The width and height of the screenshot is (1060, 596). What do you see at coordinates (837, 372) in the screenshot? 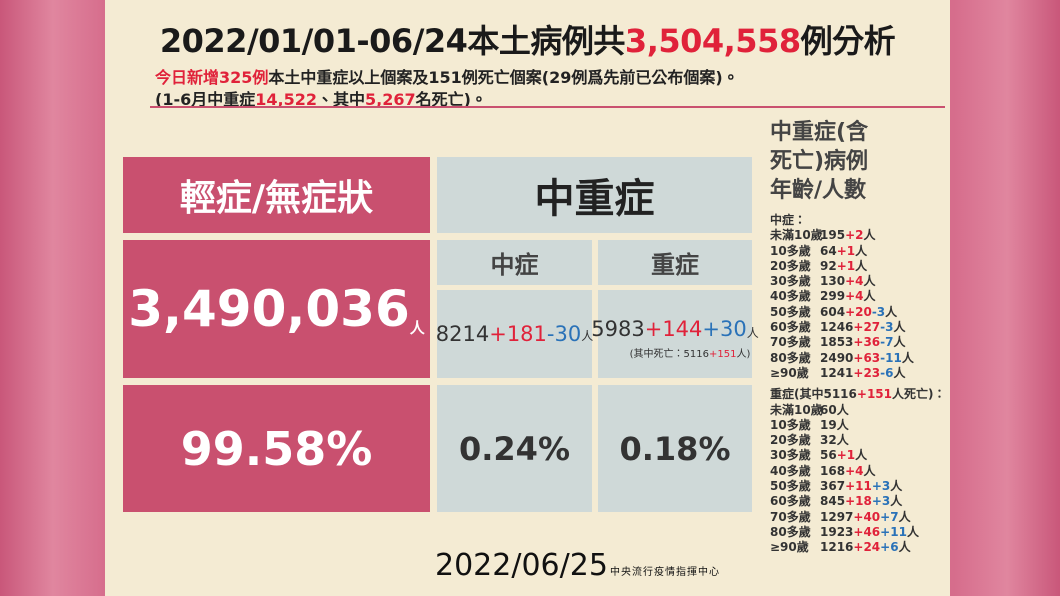
I see `text-part: 1241` at bounding box center [837, 372].